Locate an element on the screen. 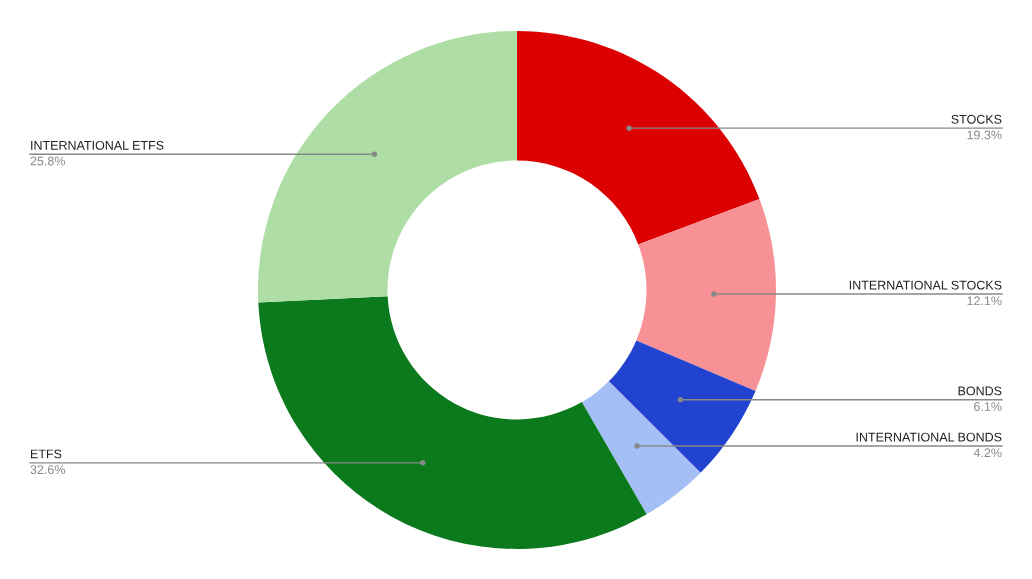  data-label: 6.1% is located at coordinates (988, 406).